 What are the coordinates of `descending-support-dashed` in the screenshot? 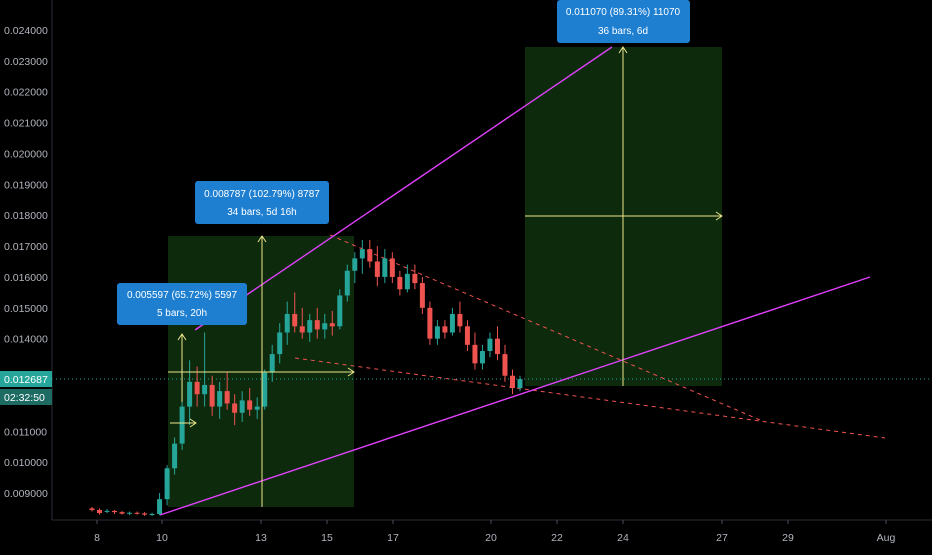 It's located at (590, 398).